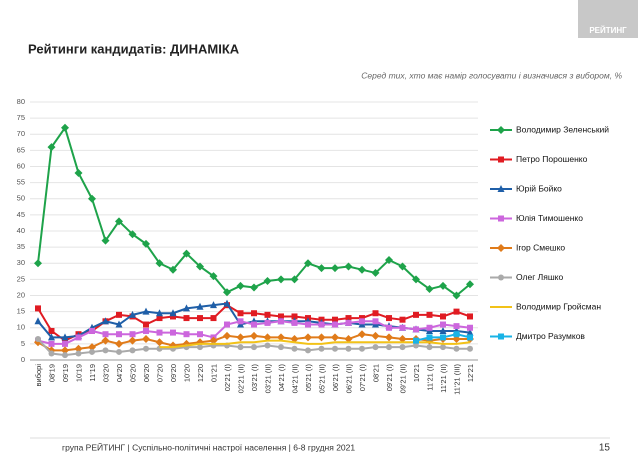  What do you see at coordinates (501, 336) in the screenshot?
I see `legend-marker` at bounding box center [501, 336].